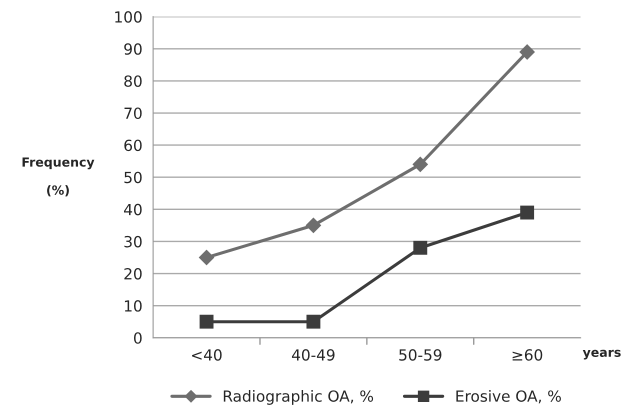 Image resolution: width=638 pixels, height=417 pixels. I want to click on y-tick-label: 60, so click(133, 146).